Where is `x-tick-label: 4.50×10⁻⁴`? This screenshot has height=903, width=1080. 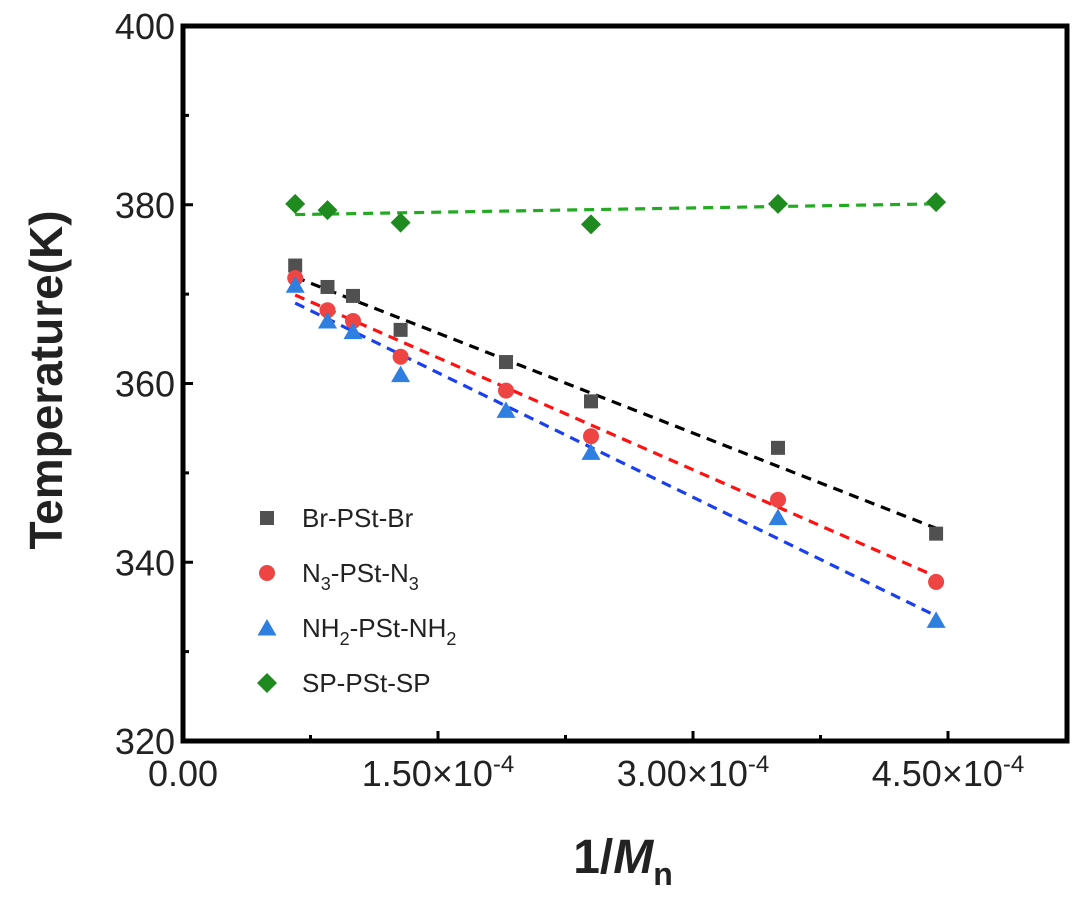 x-tick-label: 4.50×10⁻⁴ is located at coordinates (948, 772).